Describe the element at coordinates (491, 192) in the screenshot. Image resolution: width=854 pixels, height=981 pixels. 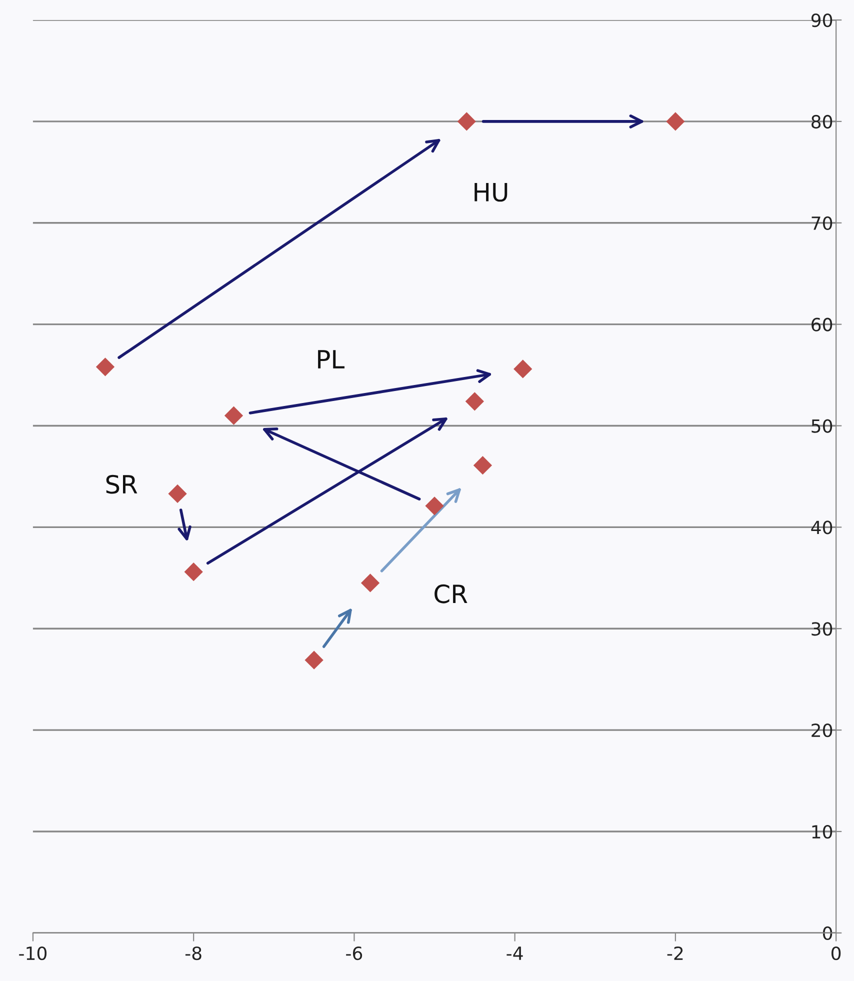
I see `annotation: HU` at that location.